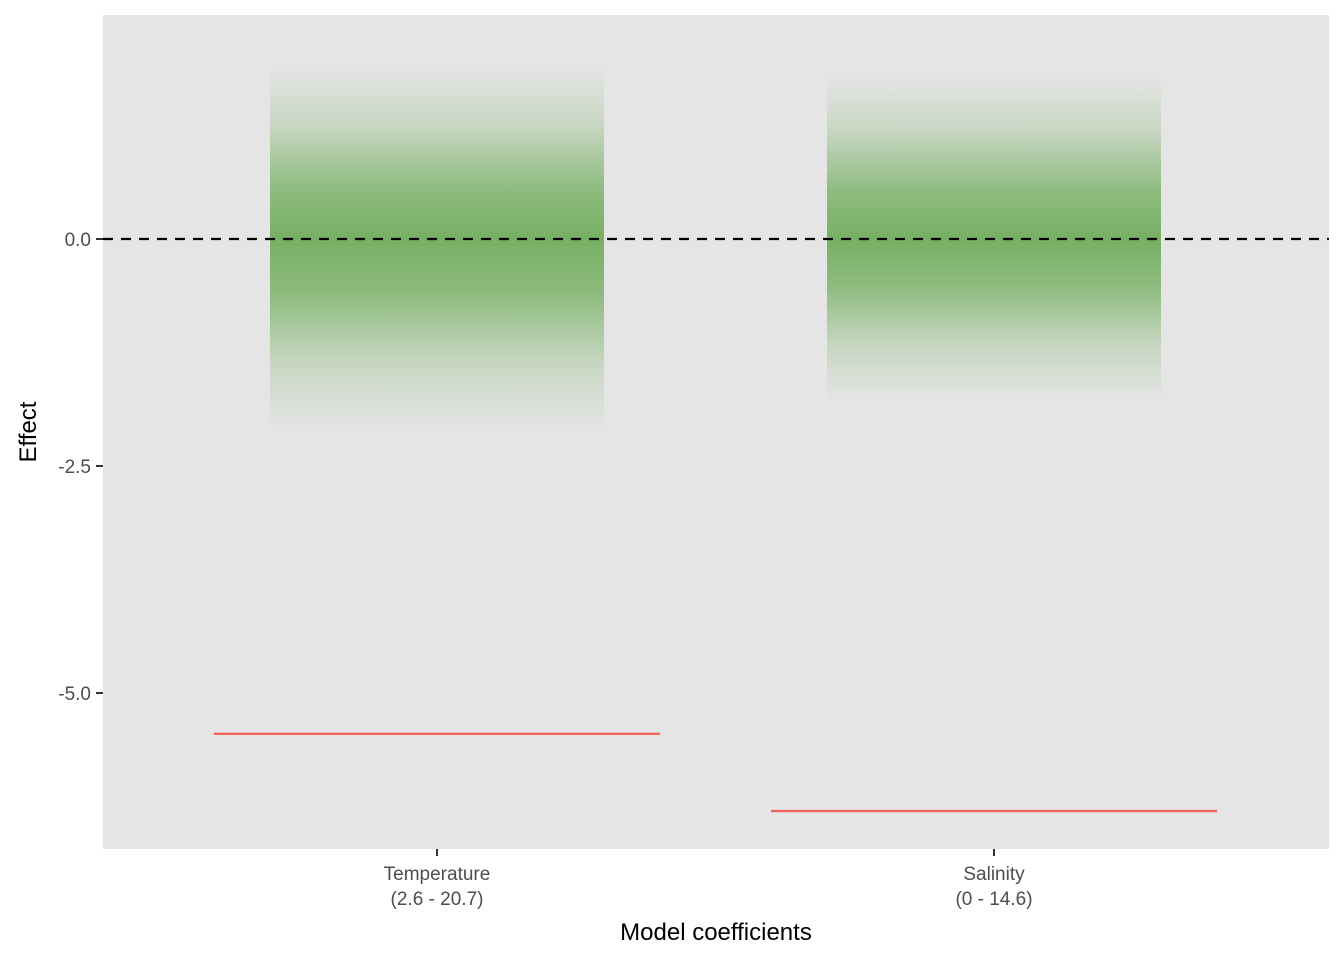 The width and height of the screenshot is (1344, 960). Describe the element at coordinates (78, 240) in the screenshot. I see `y-tick-label: 0.0` at that location.